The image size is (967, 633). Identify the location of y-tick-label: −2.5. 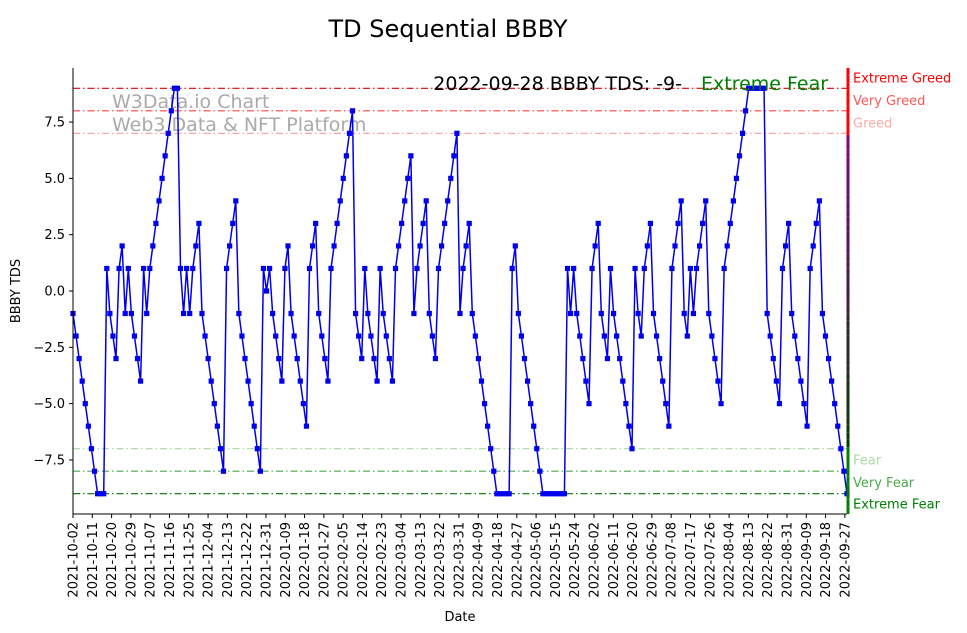
(49, 348).